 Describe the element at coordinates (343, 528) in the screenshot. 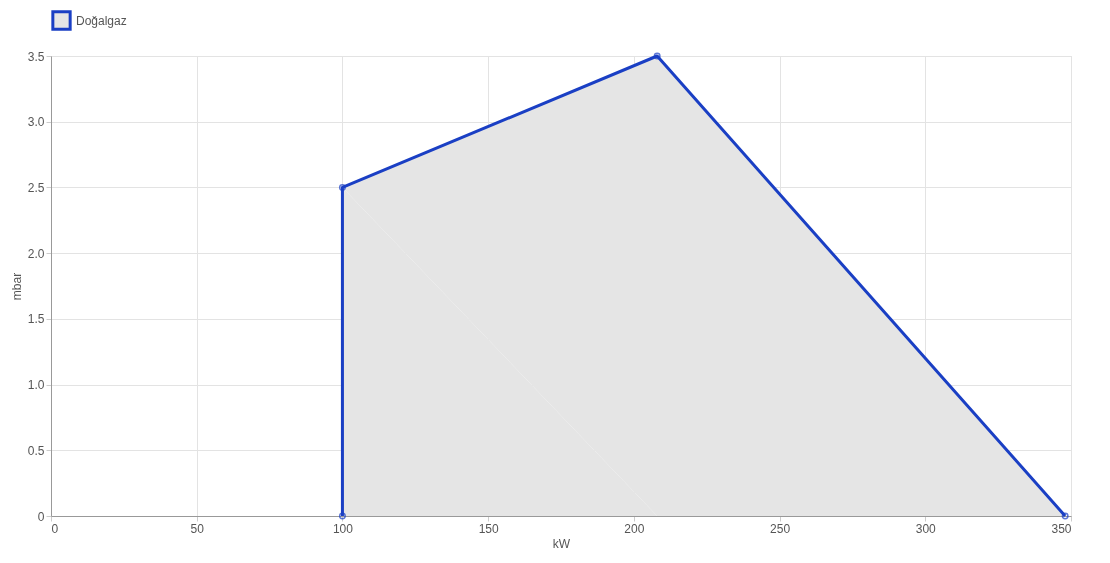

I see `x-tick-label: 100` at that location.